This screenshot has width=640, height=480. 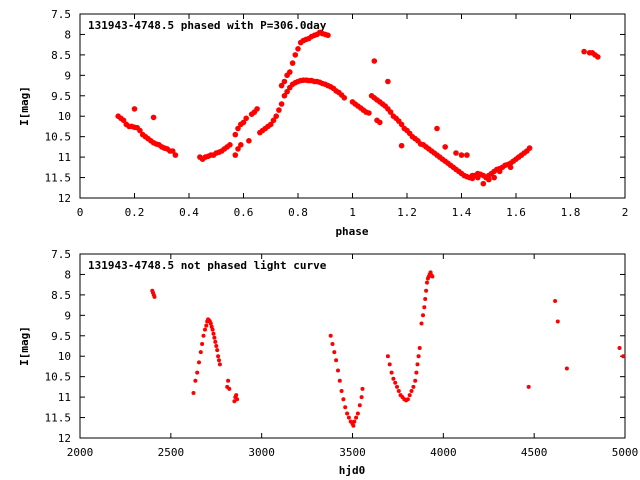 What do you see at coordinates (625, 212) in the screenshot?
I see `x-tick-label: 2` at bounding box center [625, 212].